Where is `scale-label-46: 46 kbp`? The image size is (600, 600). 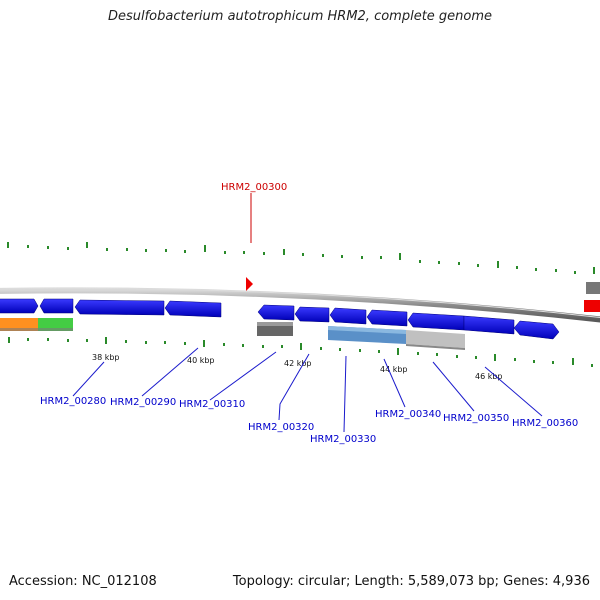
scale-label-46: 46 kbp is located at coordinates (489, 376).